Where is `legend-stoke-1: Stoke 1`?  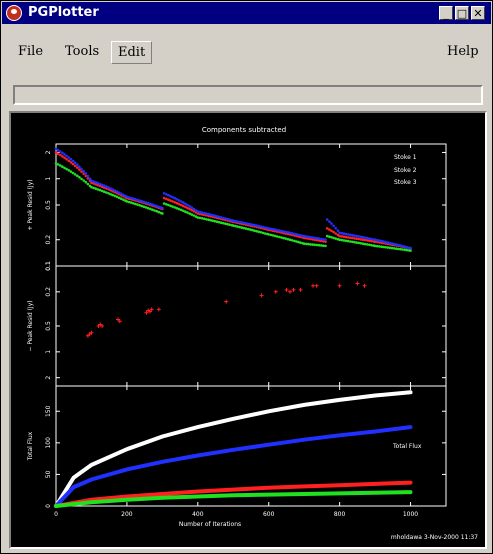
legend-stoke-1: Stoke 1 is located at coordinates (405, 157).